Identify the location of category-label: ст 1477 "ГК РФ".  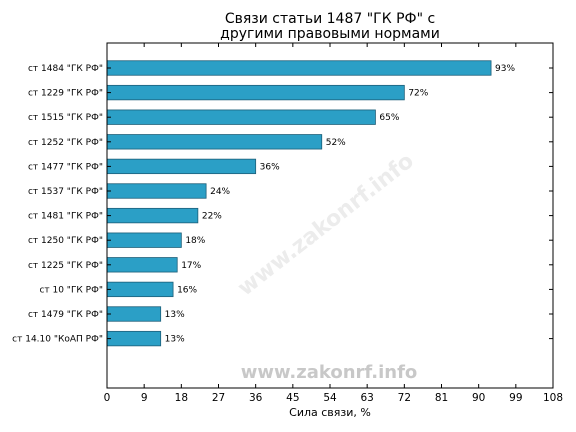
(65, 167).